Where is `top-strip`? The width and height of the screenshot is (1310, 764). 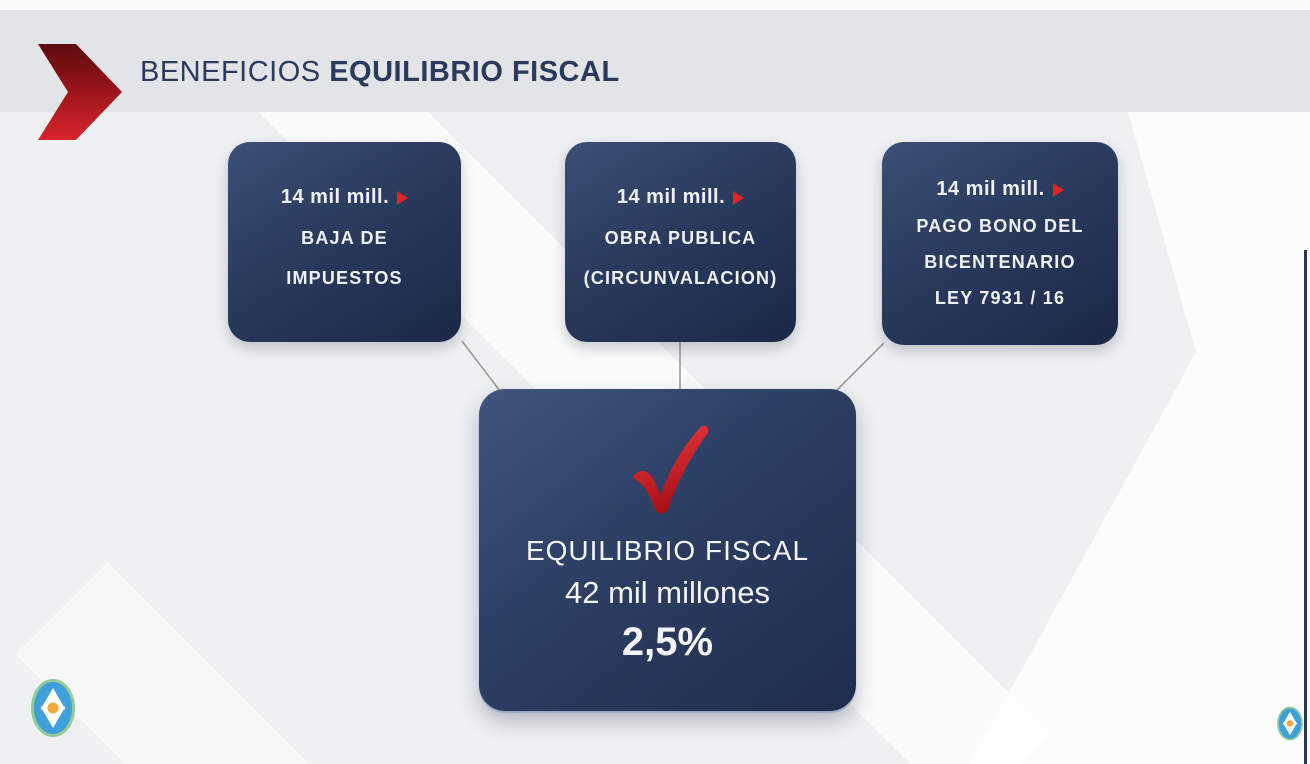
top-strip is located at coordinates (655, 5).